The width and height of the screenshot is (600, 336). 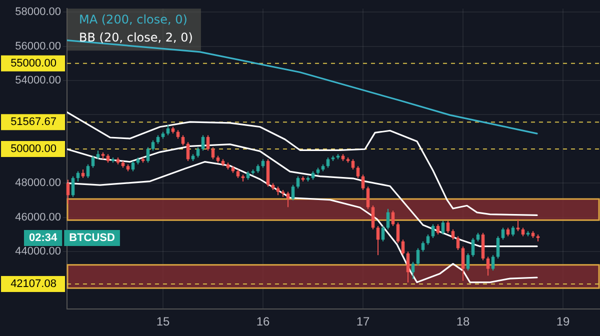 I want to click on y-tick-label: 46000.00, so click(x=38, y=217).